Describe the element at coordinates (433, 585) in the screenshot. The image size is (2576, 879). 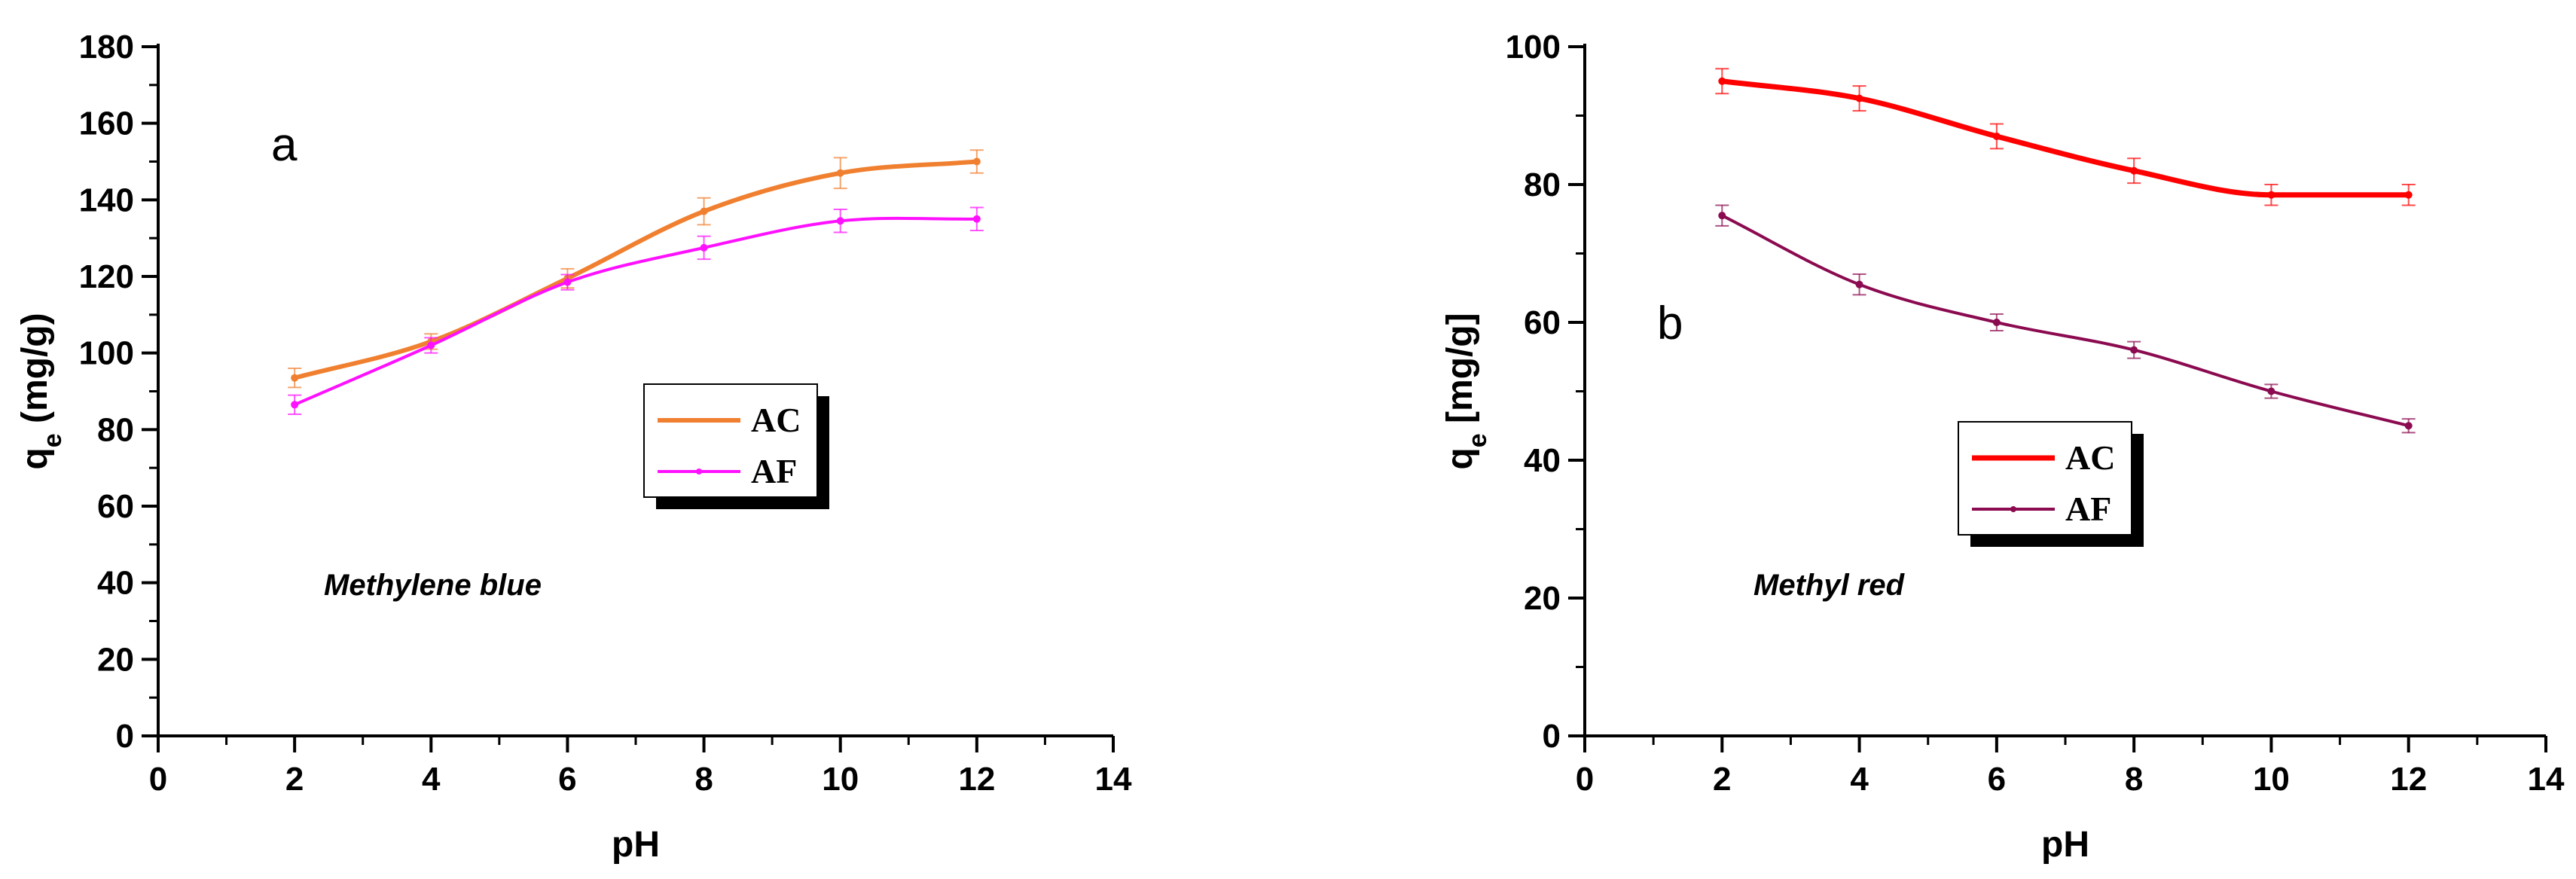
I see `dye-annotation: Methylene blue` at that location.